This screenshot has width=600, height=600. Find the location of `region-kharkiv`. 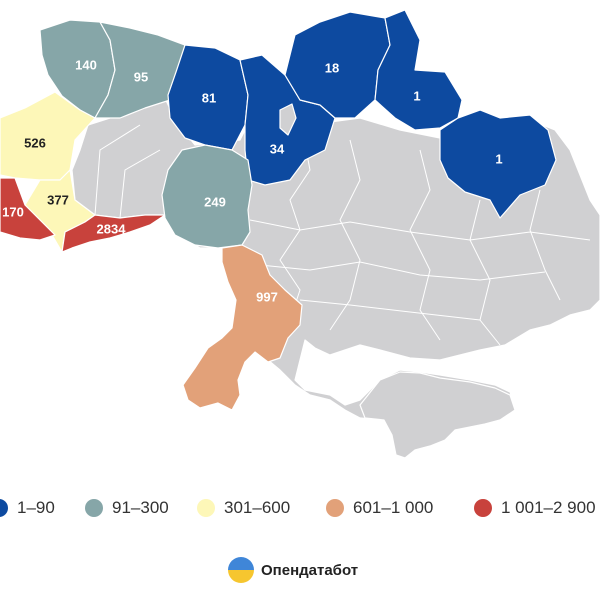

region-kharkiv is located at coordinates (498, 164).